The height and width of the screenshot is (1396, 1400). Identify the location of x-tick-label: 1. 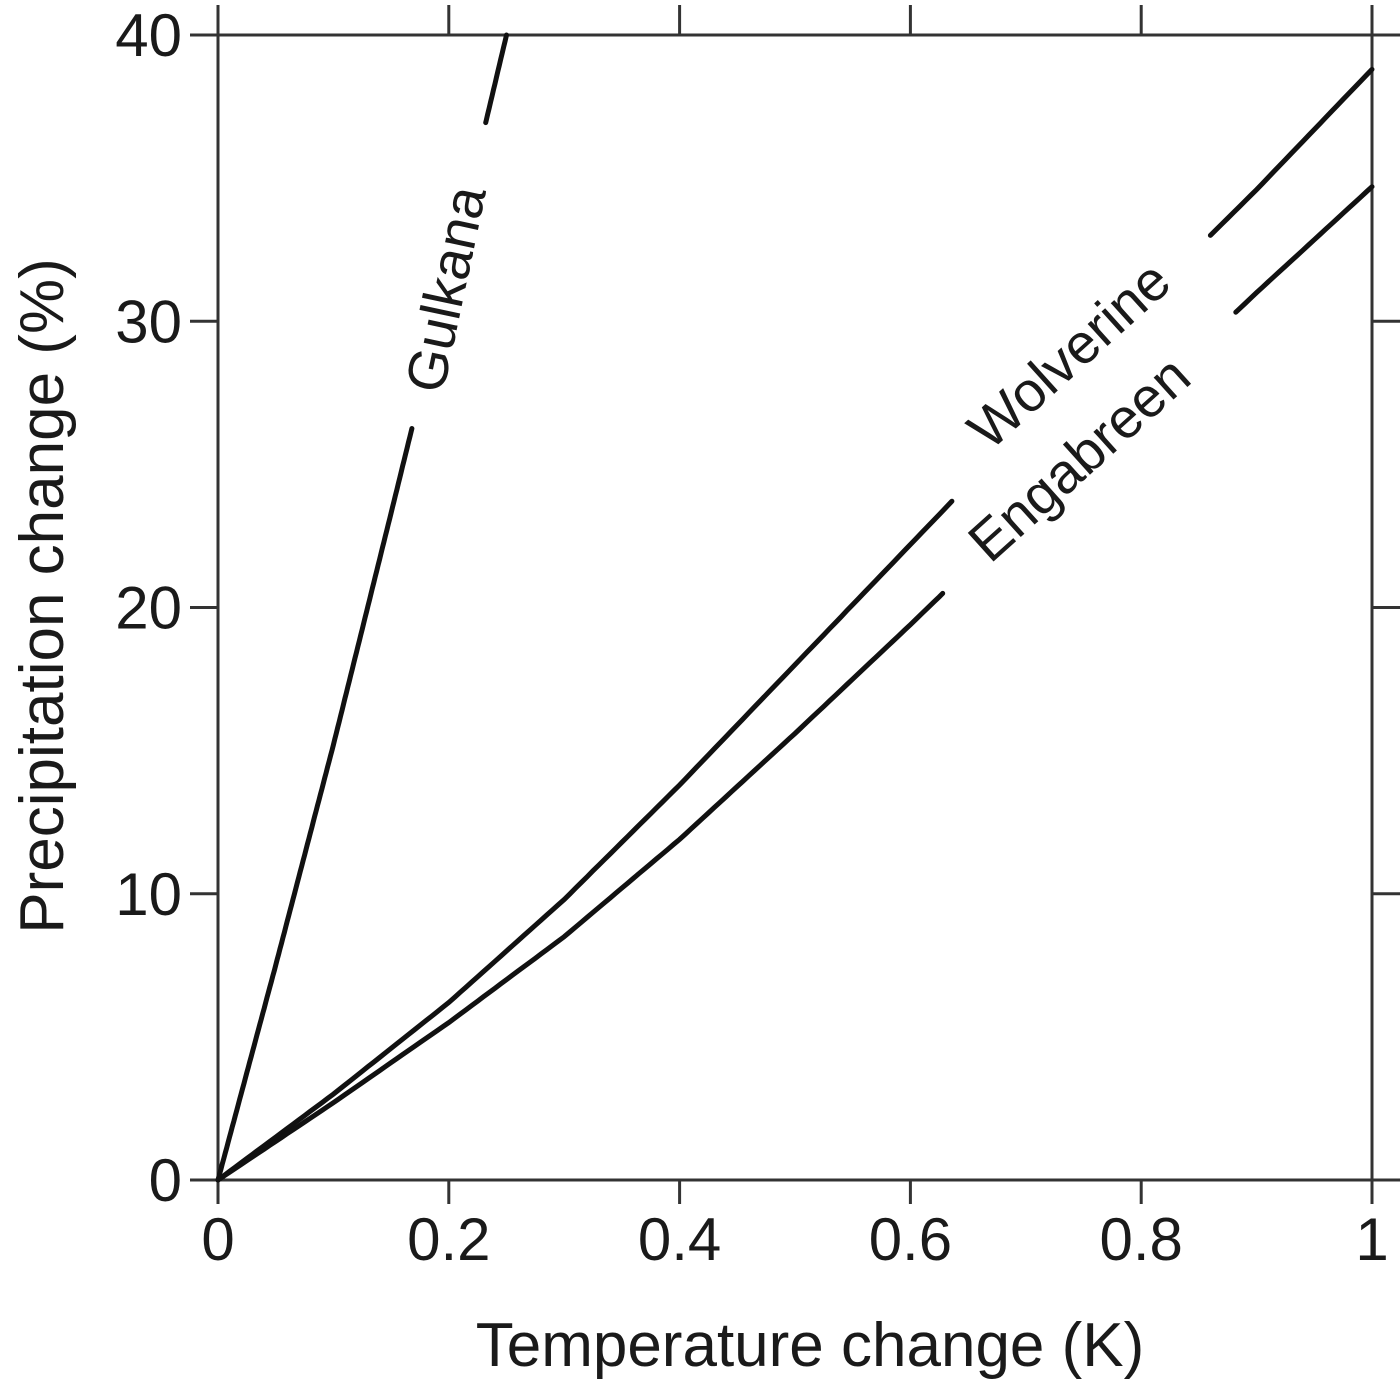
(1371, 1239).